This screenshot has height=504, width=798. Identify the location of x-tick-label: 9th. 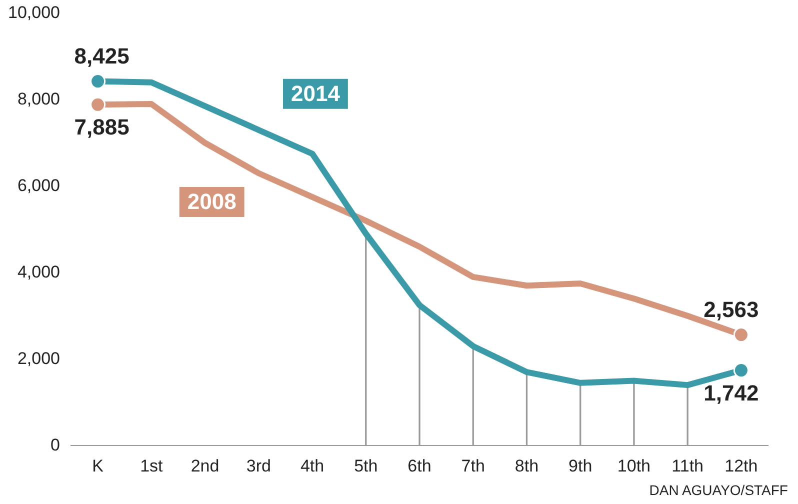
(580, 466).